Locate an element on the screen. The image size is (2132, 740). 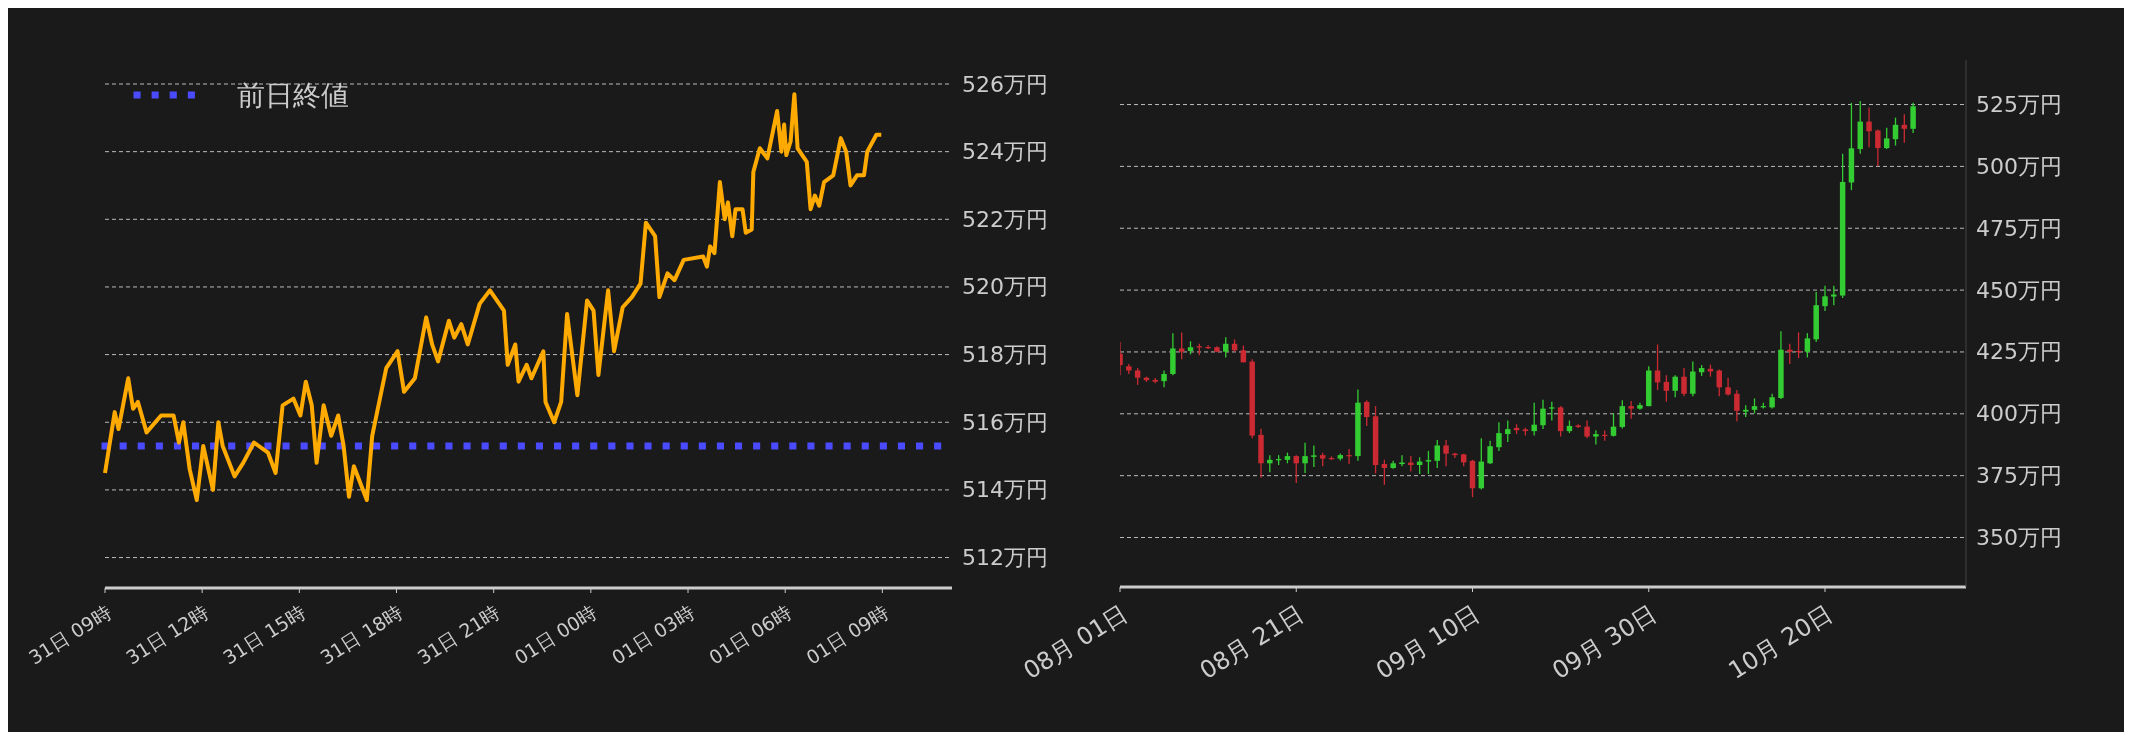
y-tick-label: 526万円 is located at coordinates (1005, 84).